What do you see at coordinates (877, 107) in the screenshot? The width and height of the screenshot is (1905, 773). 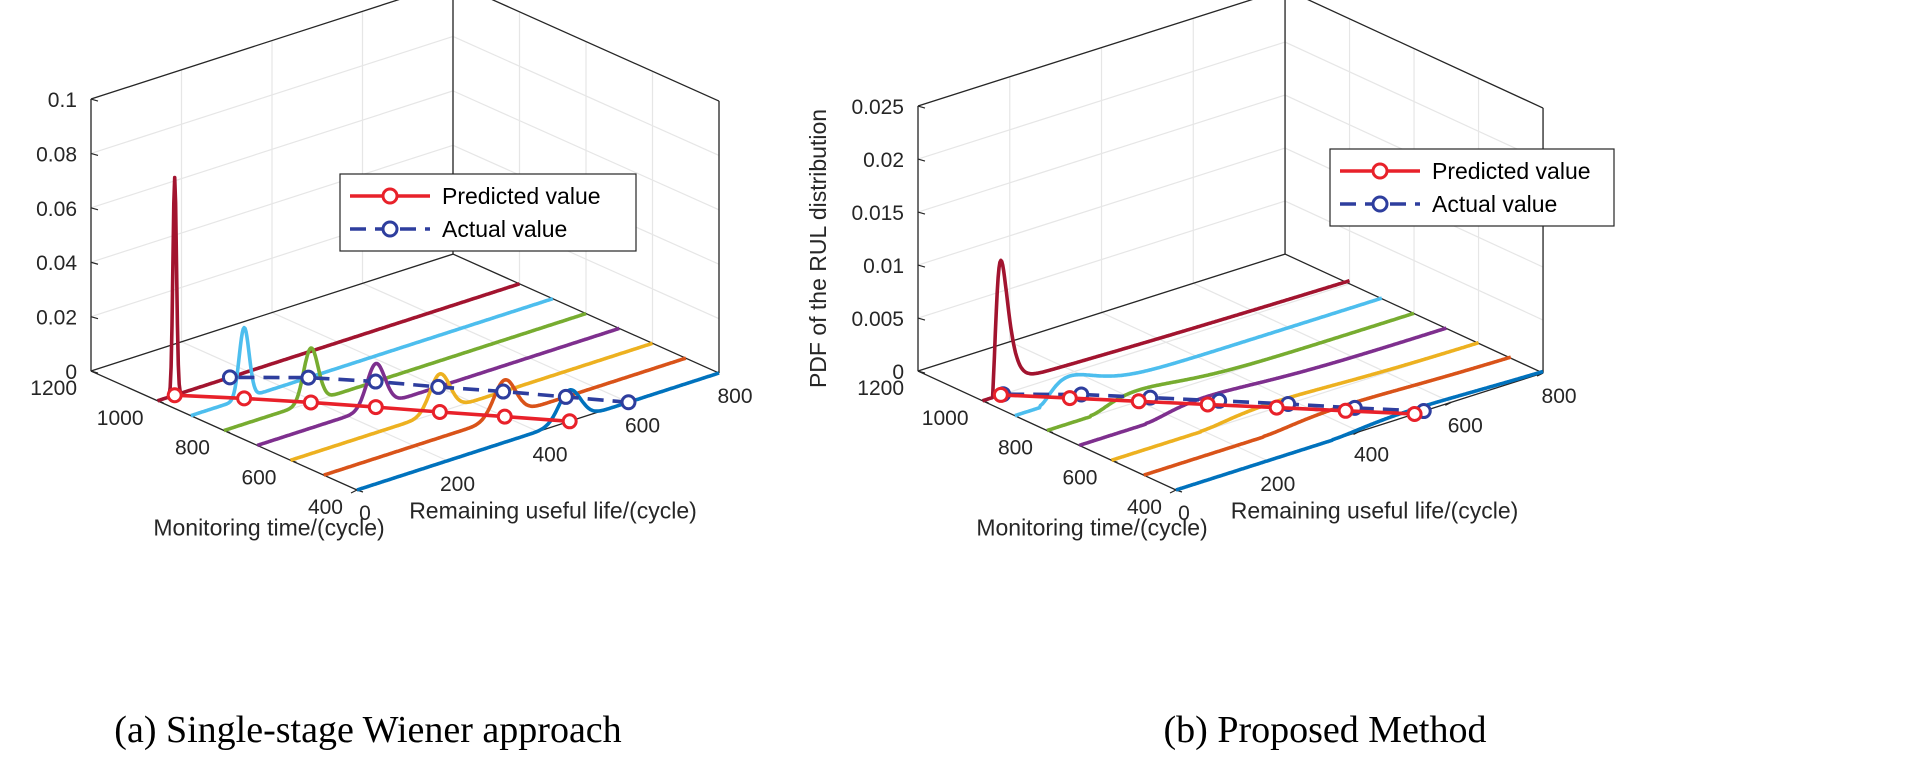 I see `z-tick-label: 0.025` at bounding box center [877, 107].